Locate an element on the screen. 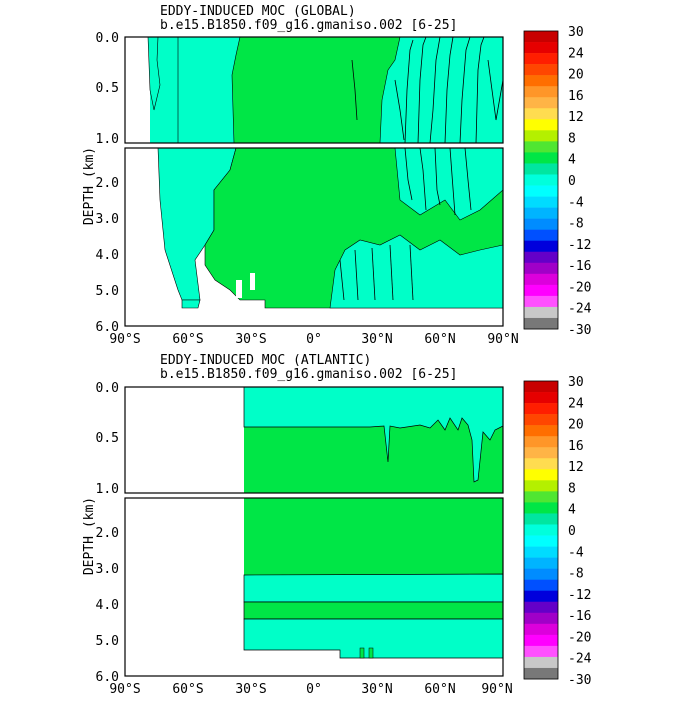 This screenshot has width=700, height=704. global-subtitle: b.e15.B1850.f09_g16.gmaniso.002 [6-25] is located at coordinates (308, 25).